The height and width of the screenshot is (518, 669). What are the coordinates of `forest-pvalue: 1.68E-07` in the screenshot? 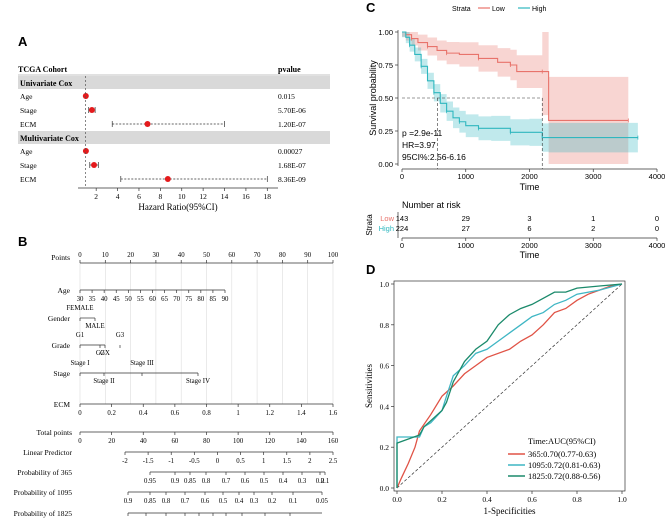 It's located at (292, 165).